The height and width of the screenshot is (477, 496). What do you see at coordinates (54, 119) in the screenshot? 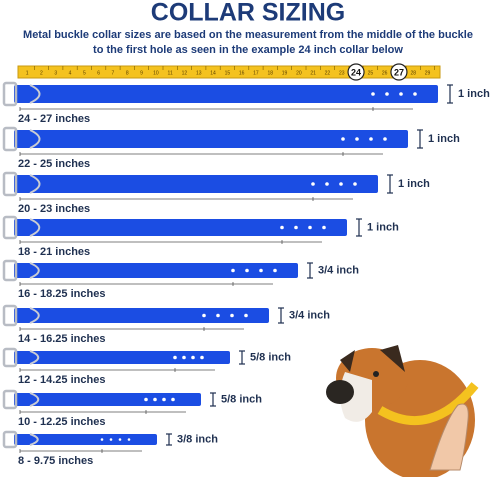
I see `size-range: 24 - 27 inches` at bounding box center [54, 119].